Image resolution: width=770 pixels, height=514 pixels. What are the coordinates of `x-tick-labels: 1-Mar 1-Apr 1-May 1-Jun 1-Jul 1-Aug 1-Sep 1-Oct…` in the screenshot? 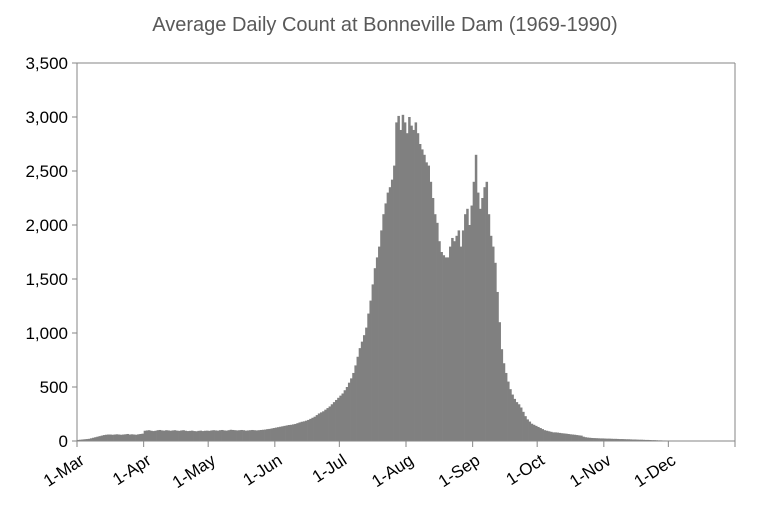 It's located at (359, 471).